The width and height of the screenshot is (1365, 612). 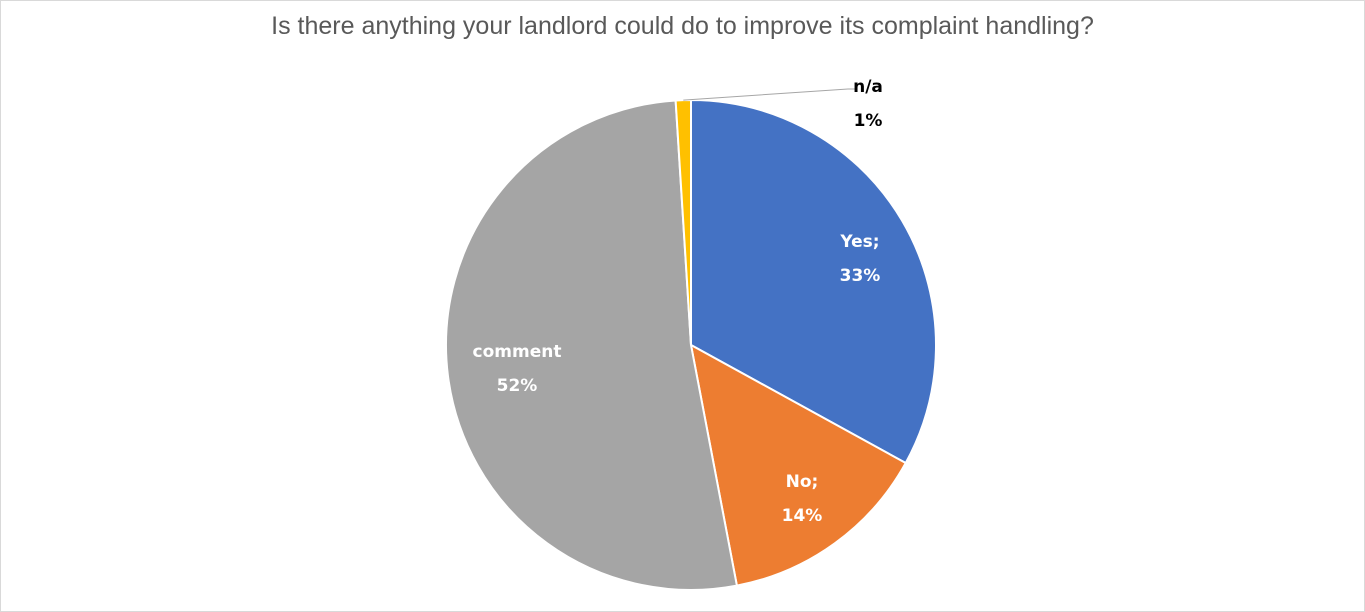 I want to click on data-label-comment-name: comment, so click(x=517, y=352).